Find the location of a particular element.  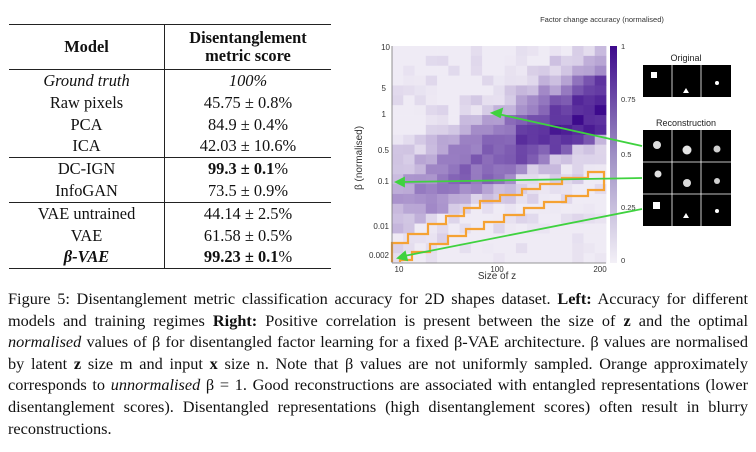

original-panel-label: Original is located at coordinates (685, 58).